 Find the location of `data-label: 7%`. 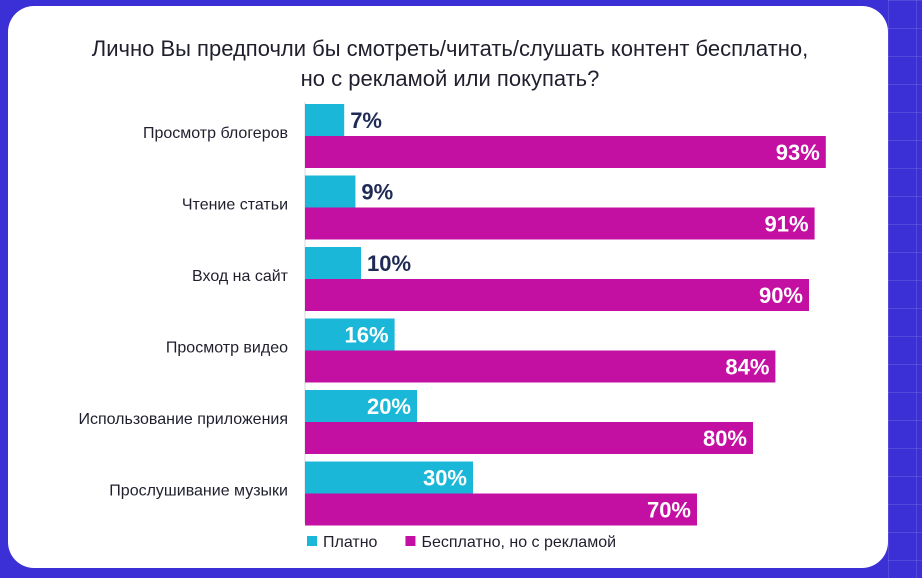

data-label: 7% is located at coordinates (366, 120).